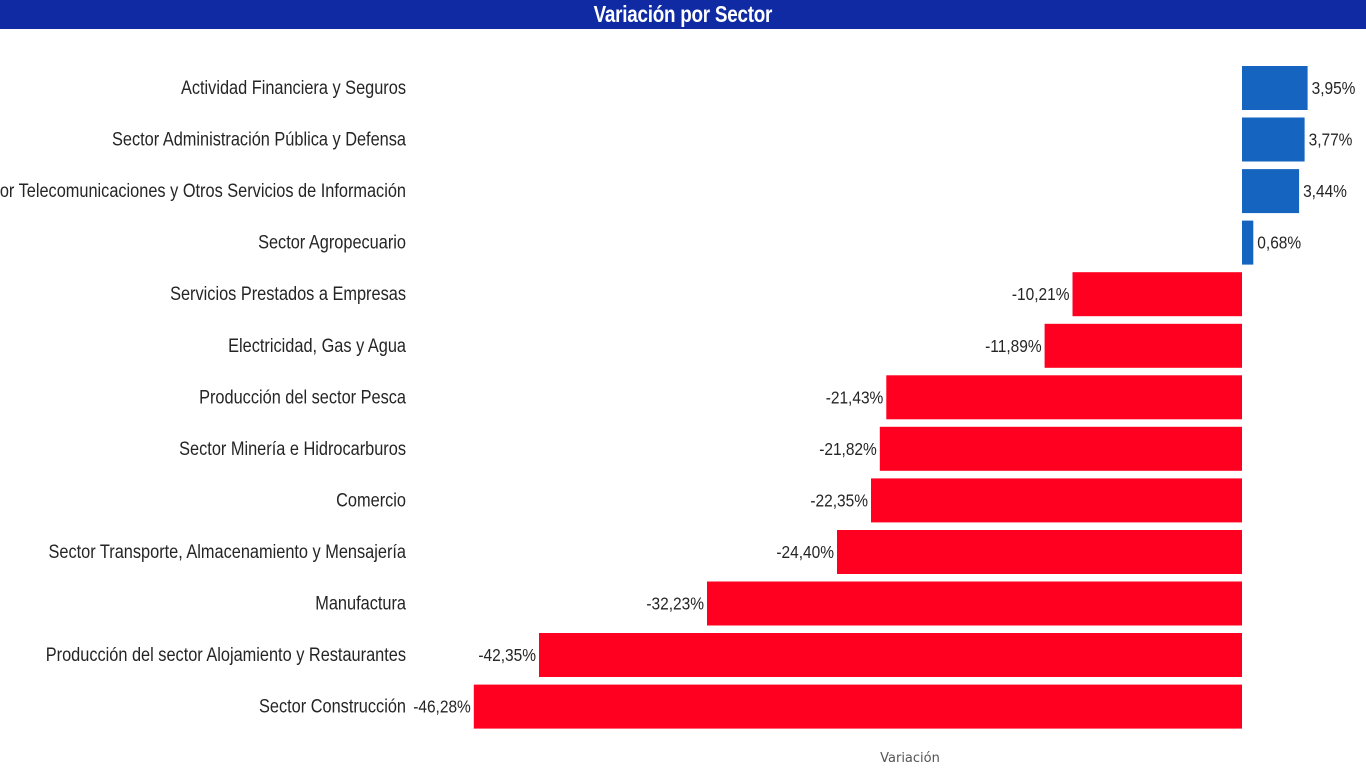 This screenshot has height=771, width=1366. I want to click on category-label: Electricidad, Gas y Agua, so click(317, 345).